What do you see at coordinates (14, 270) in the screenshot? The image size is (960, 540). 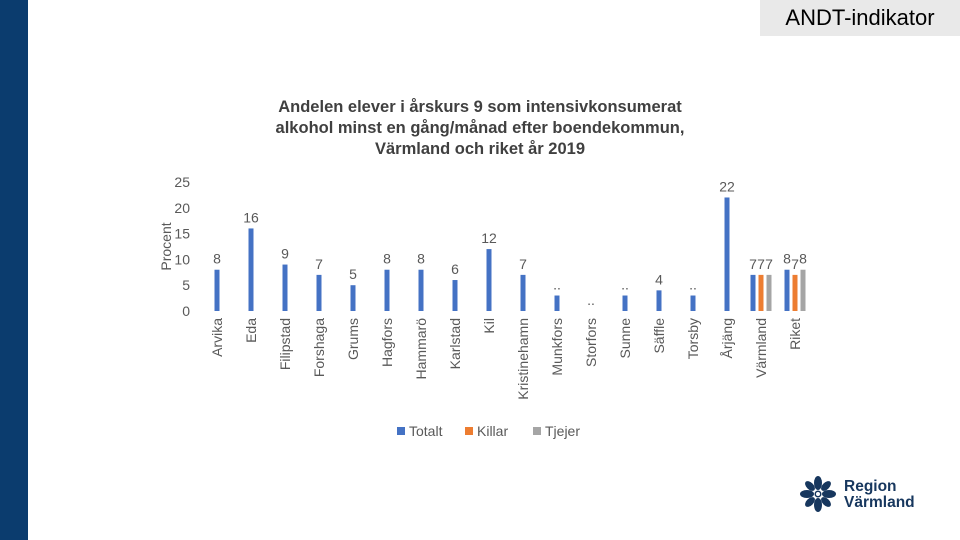 I see `sidebar-stripe` at bounding box center [14, 270].